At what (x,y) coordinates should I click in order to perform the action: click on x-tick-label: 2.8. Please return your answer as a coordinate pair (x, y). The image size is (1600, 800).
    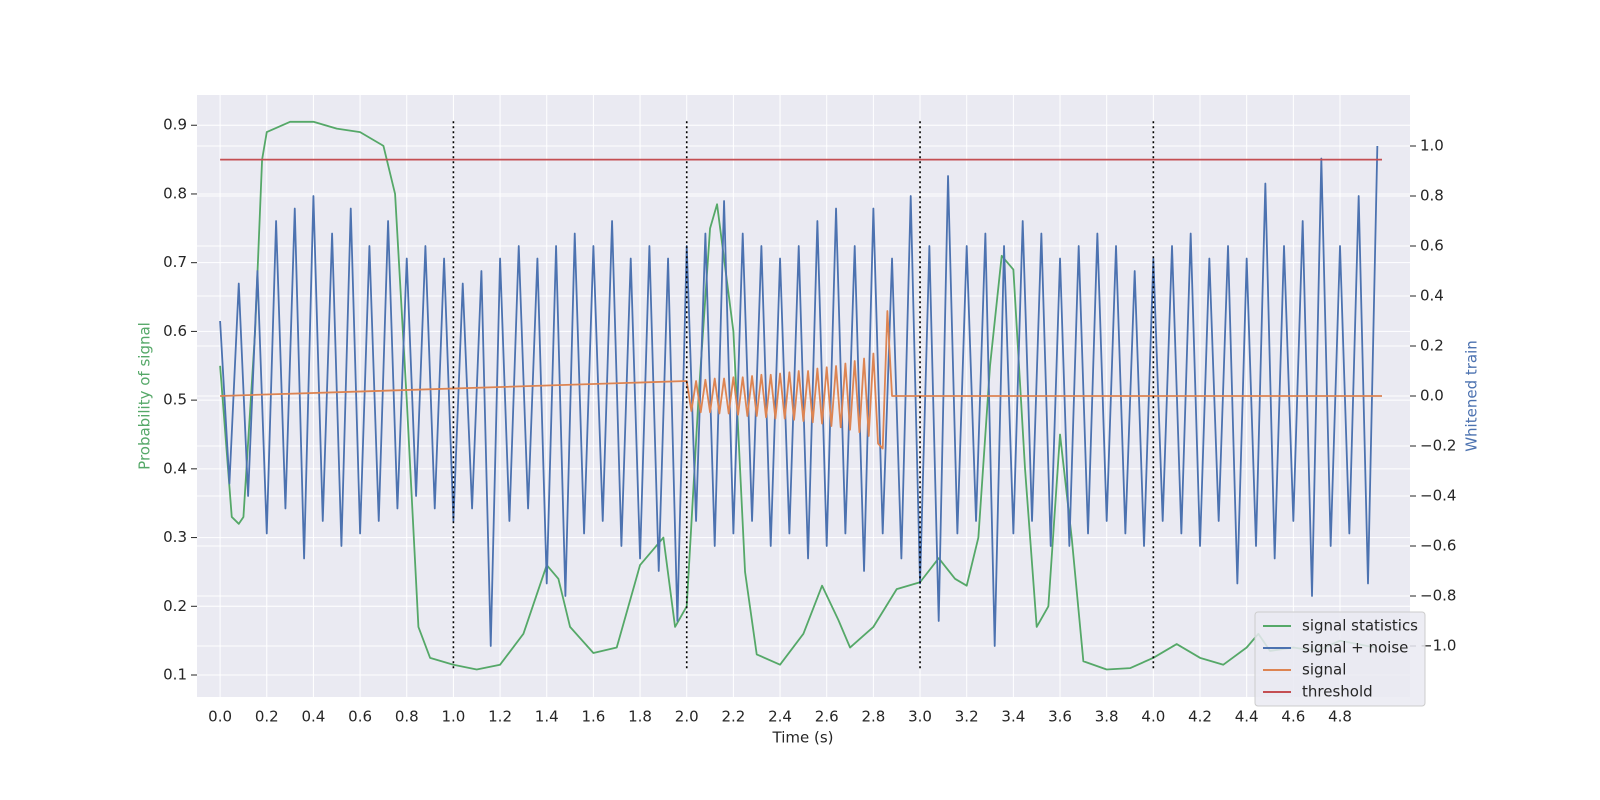
    Looking at the image, I should click on (873, 717).